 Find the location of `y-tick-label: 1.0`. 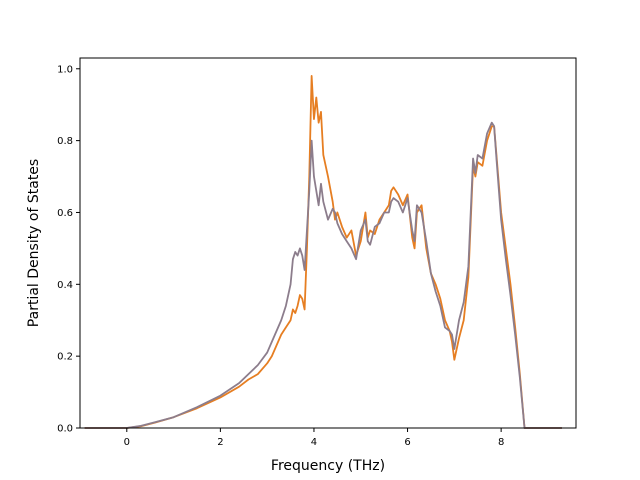

y-tick-label: 1.0 is located at coordinates (65, 69).